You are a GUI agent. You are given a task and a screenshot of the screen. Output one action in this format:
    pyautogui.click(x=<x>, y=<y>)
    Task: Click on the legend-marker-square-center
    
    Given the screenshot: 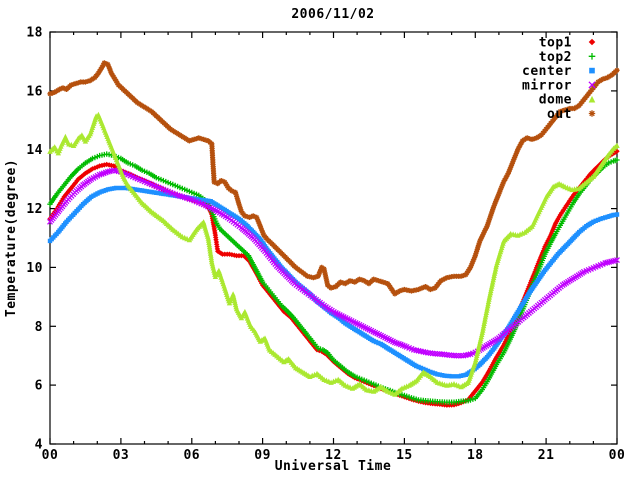 What is the action you would take?
    pyautogui.click(x=592, y=70)
    